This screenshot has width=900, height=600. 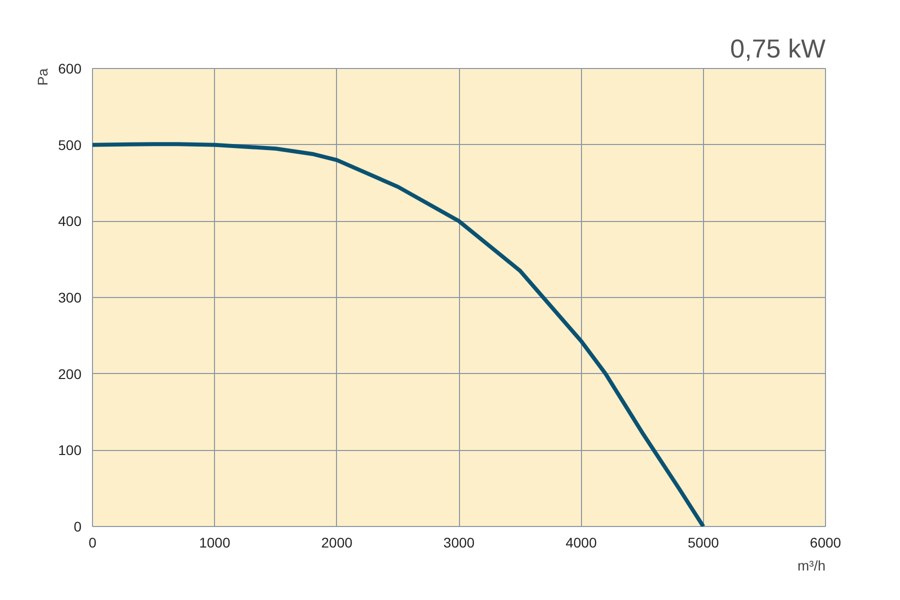 What do you see at coordinates (778, 49) in the screenshot?
I see `chart-title: 0,75 kW` at bounding box center [778, 49].